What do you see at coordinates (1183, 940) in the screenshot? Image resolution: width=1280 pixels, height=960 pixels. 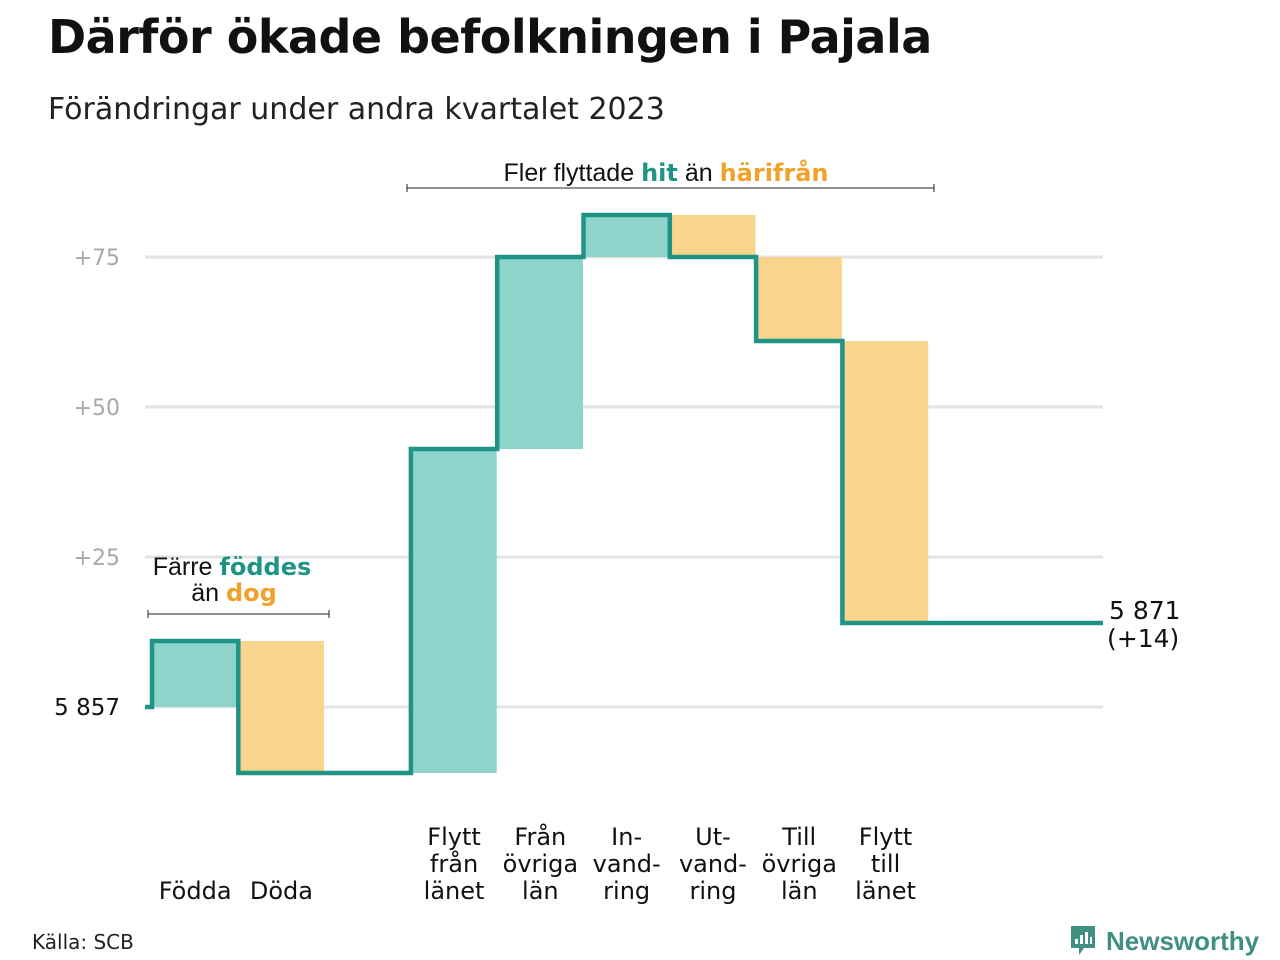 I see `brand-name: Newsworthy` at bounding box center [1183, 940].